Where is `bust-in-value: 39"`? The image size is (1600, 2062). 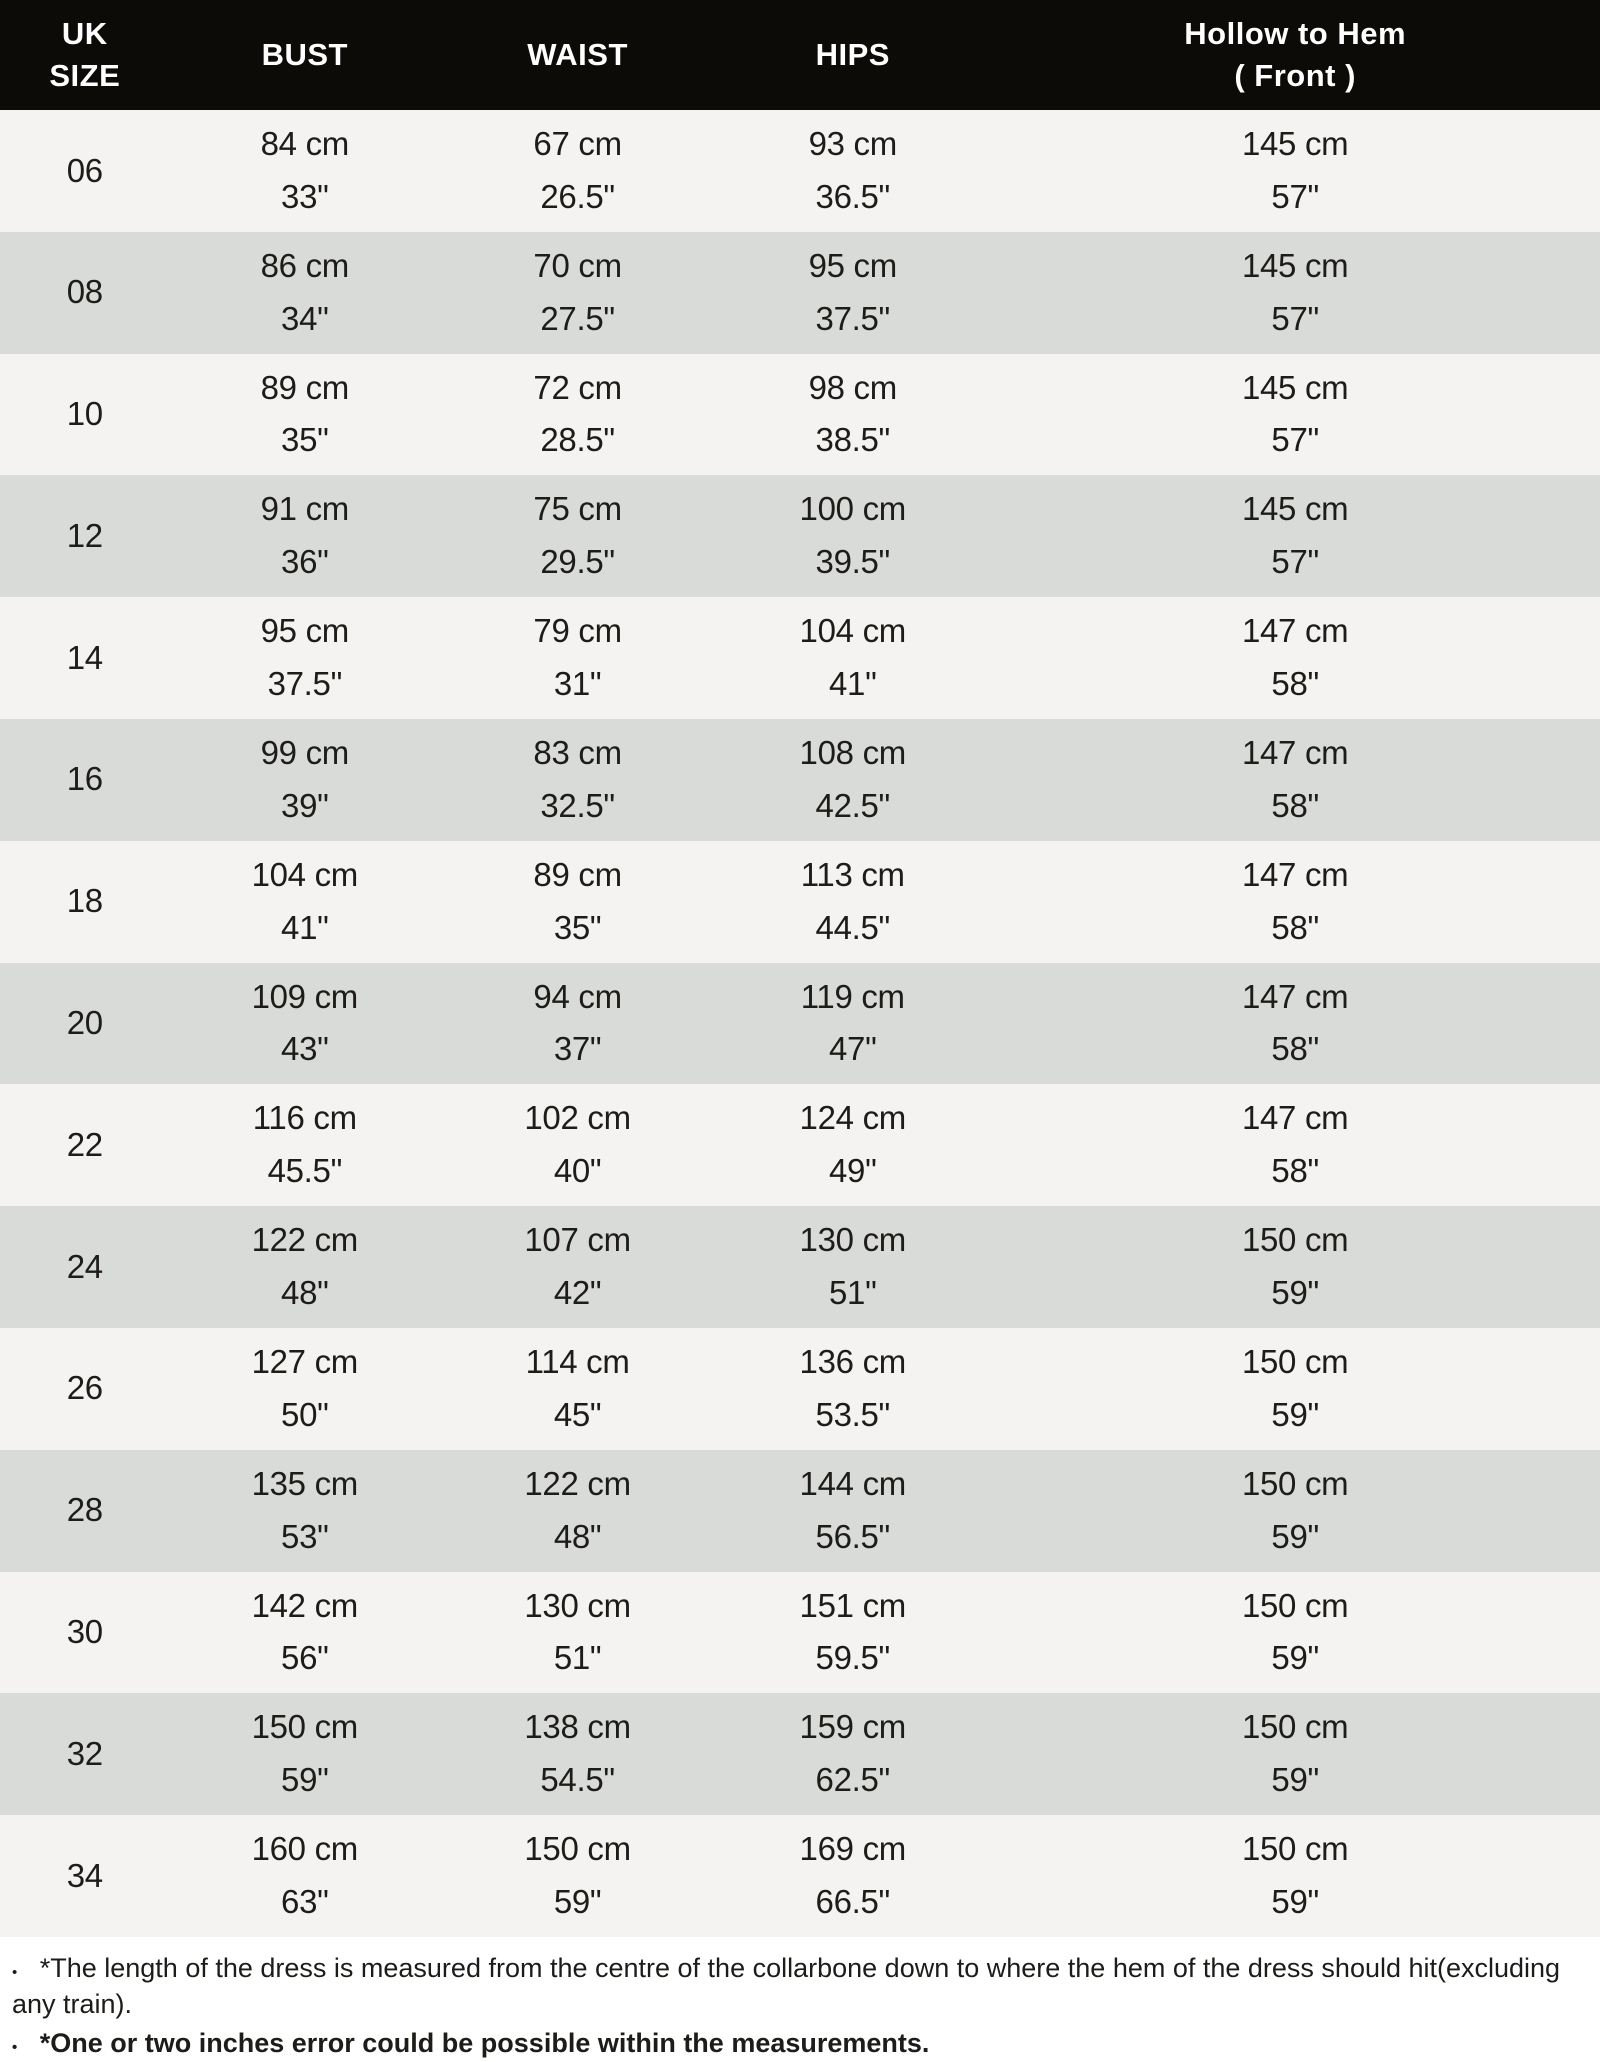 bust-in-value: 39" is located at coordinates (305, 805).